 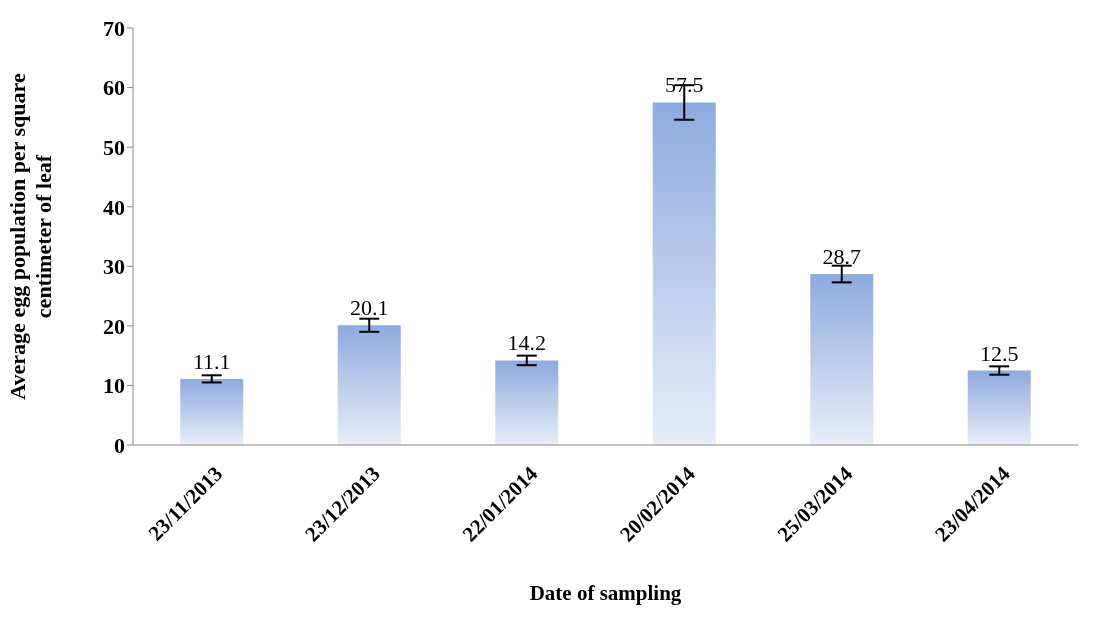 I want to click on y-tick-label: 0, so click(x=119, y=445).